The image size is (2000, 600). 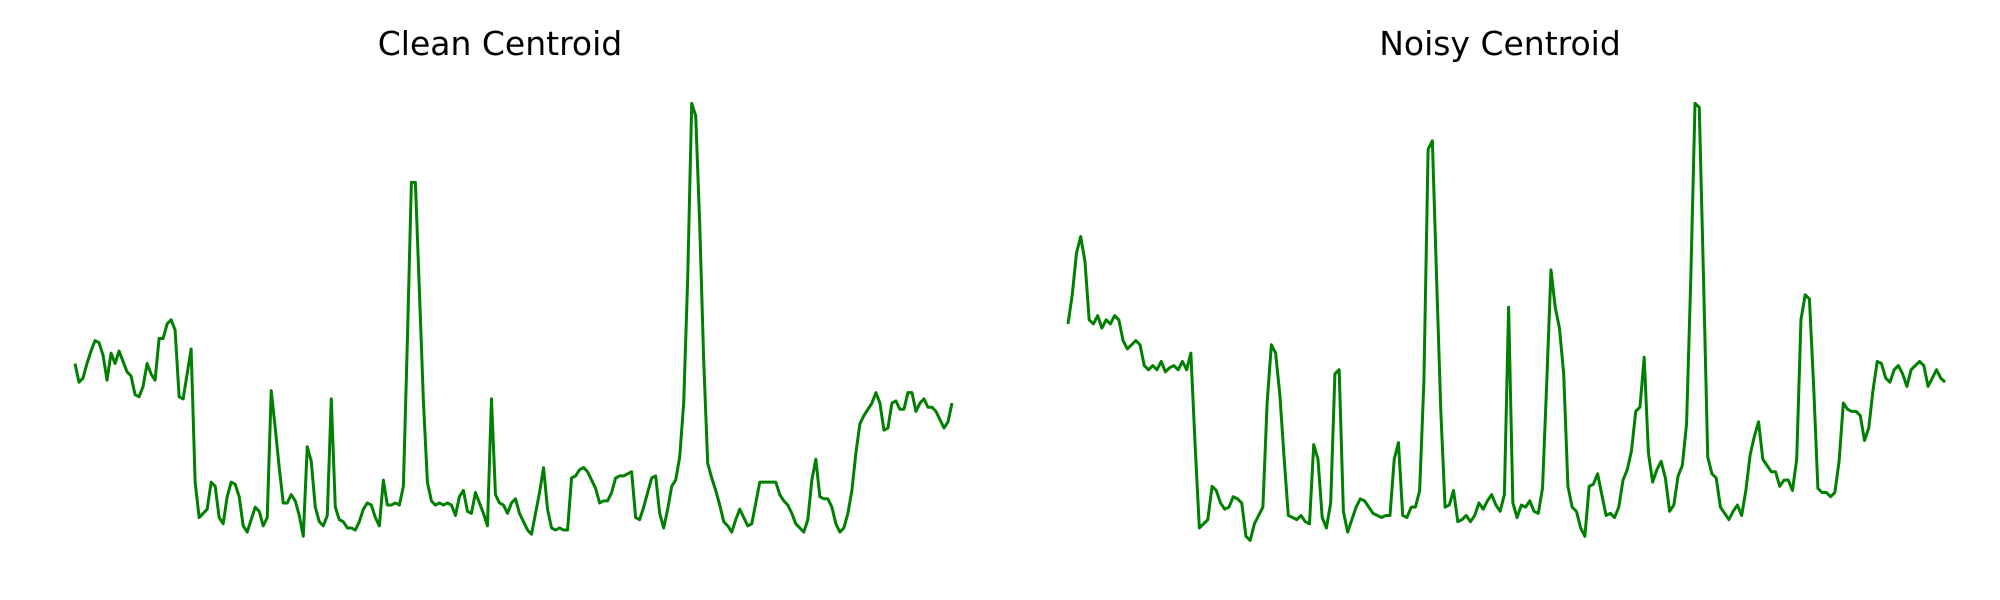 I want to click on chart-title: Noisy Centroid, so click(x=1500, y=43).